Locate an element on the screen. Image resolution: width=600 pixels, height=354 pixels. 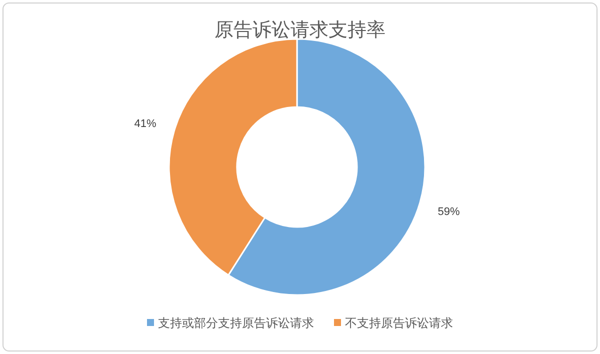
legend-label: 不支持原告诉讼请求 is located at coordinates (399, 323).